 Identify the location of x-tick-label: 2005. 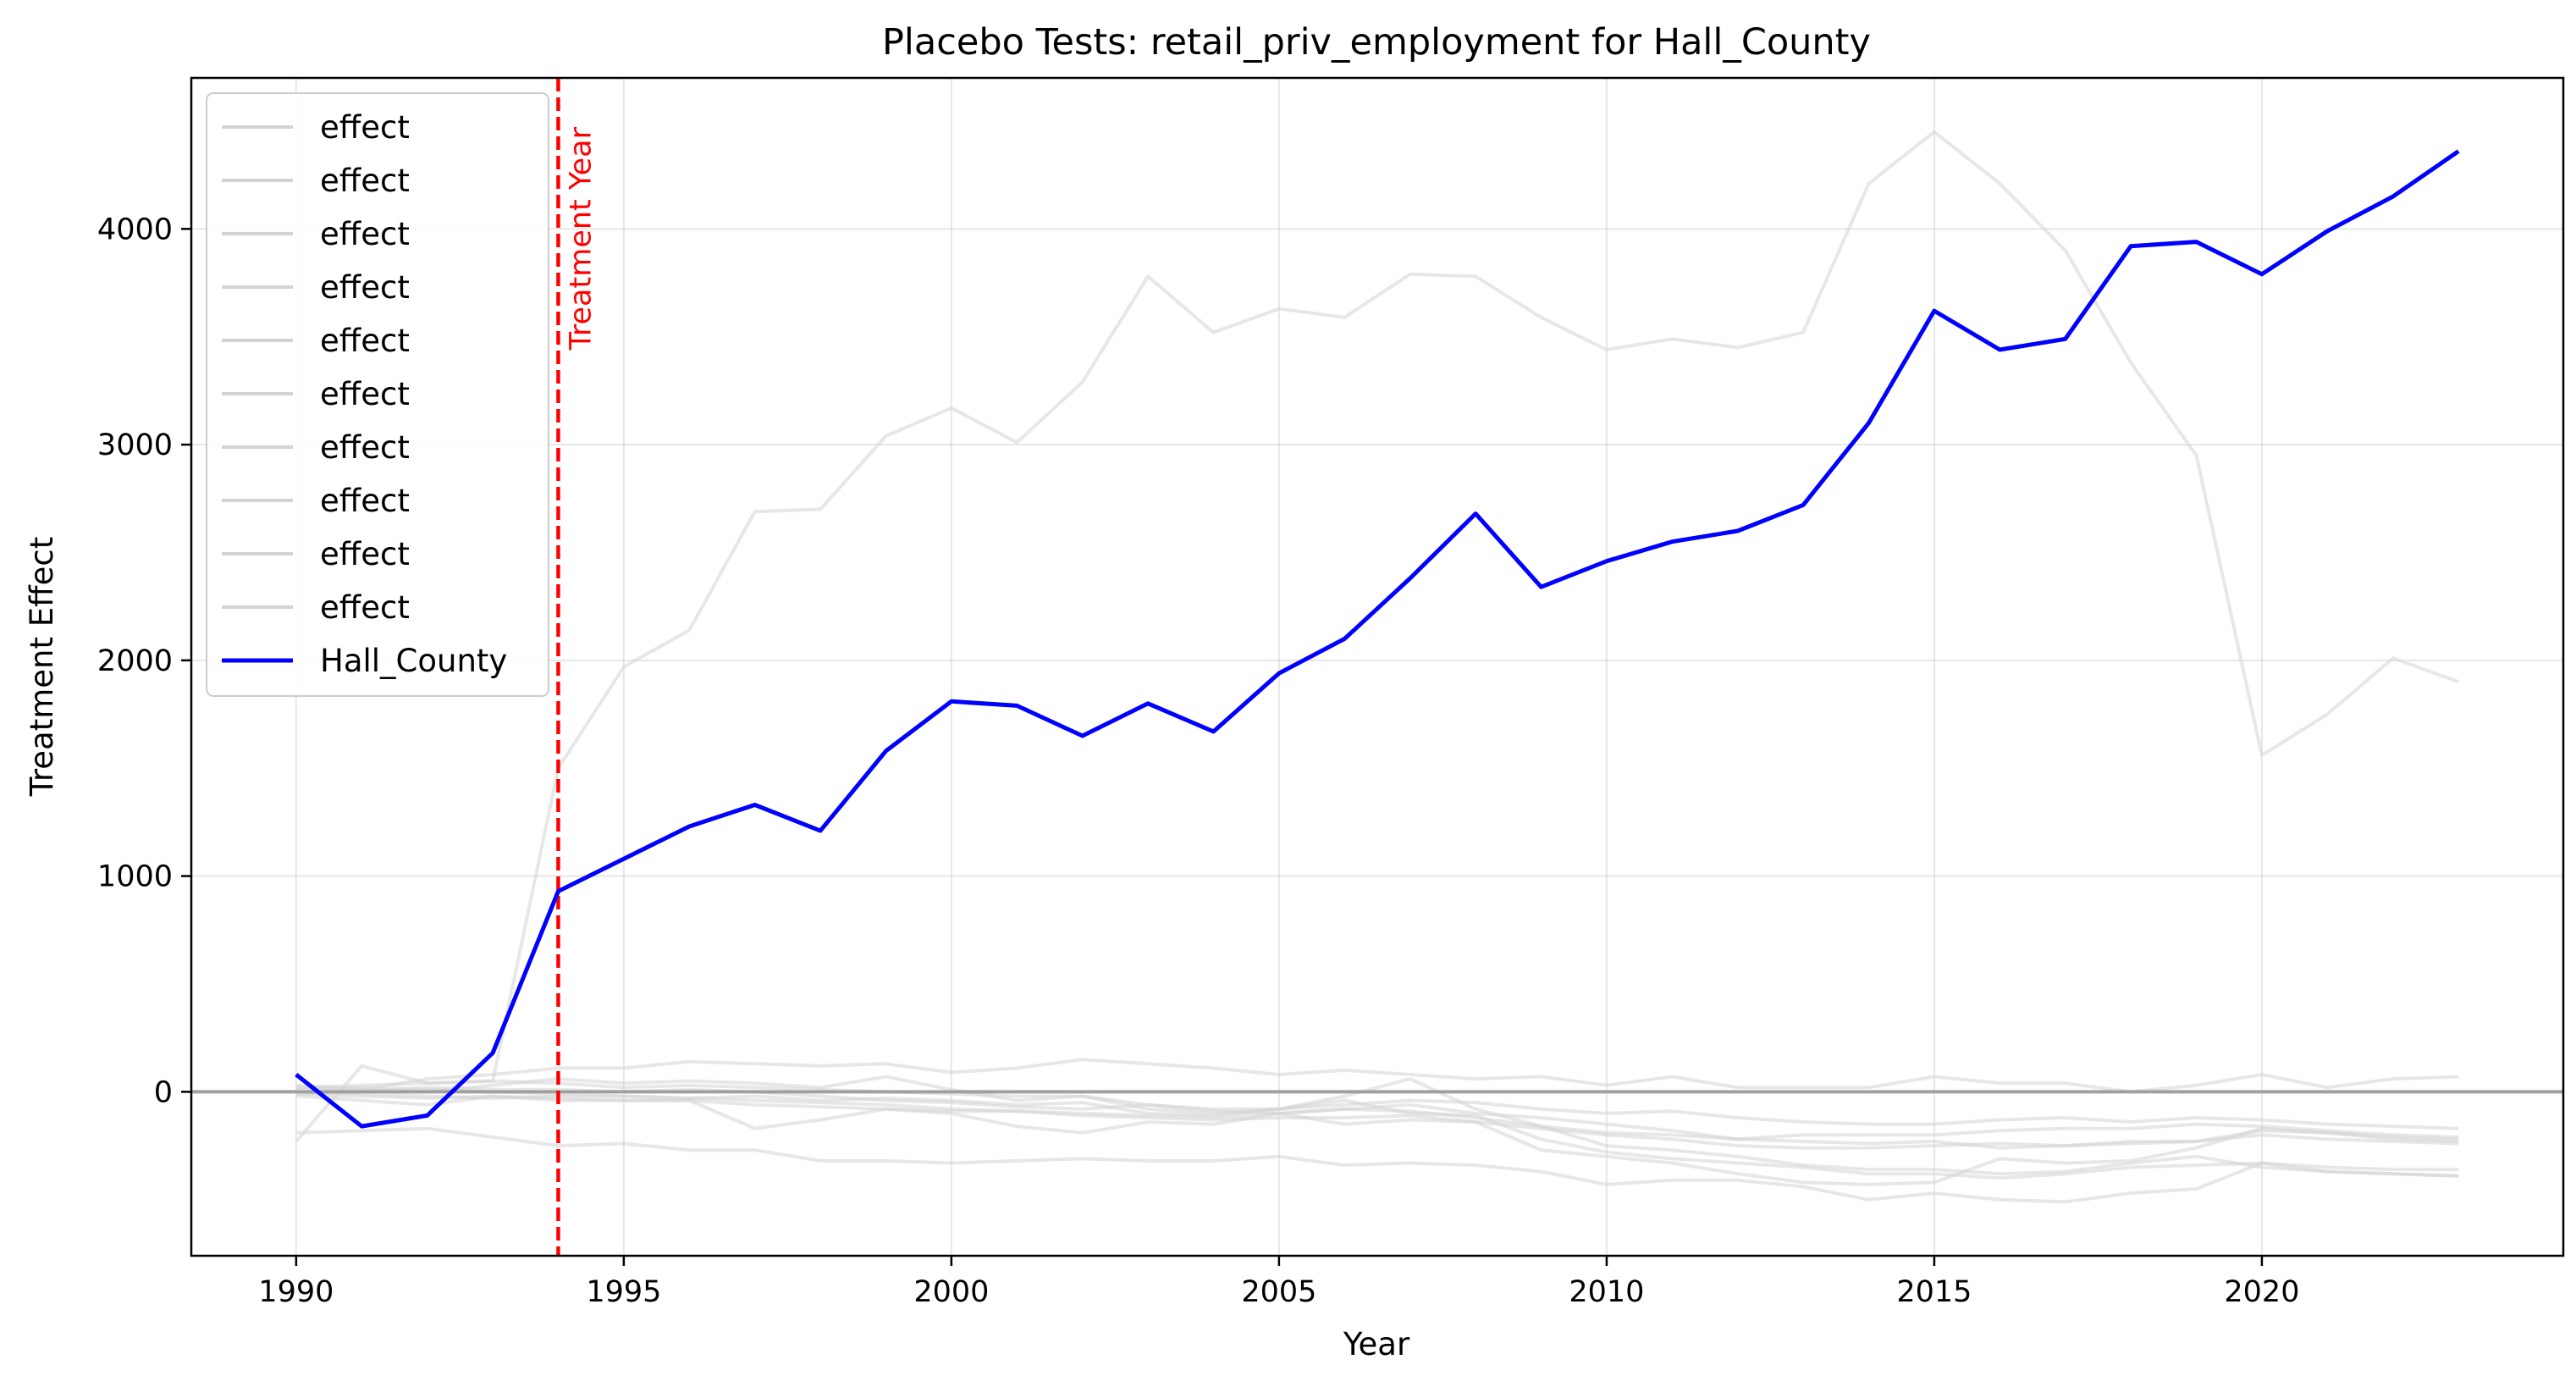
(1279, 1292).